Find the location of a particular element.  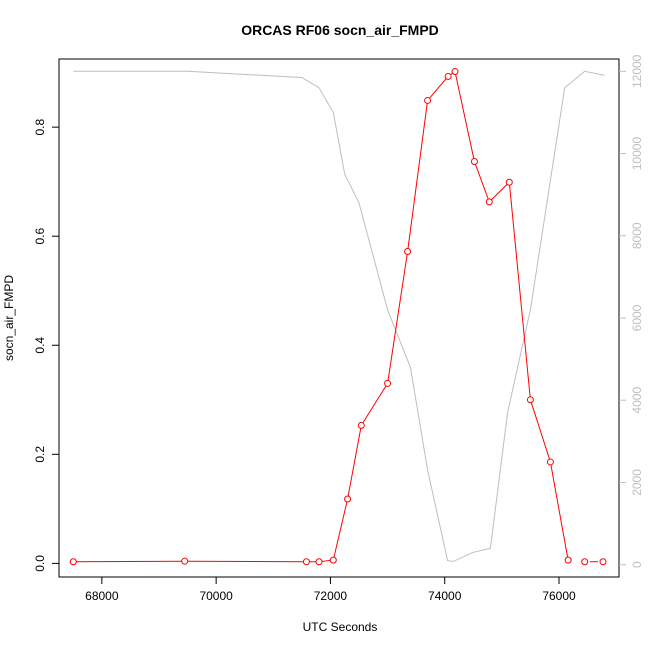

y-tick-label: 0.0 is located at coordinates (40, 563).